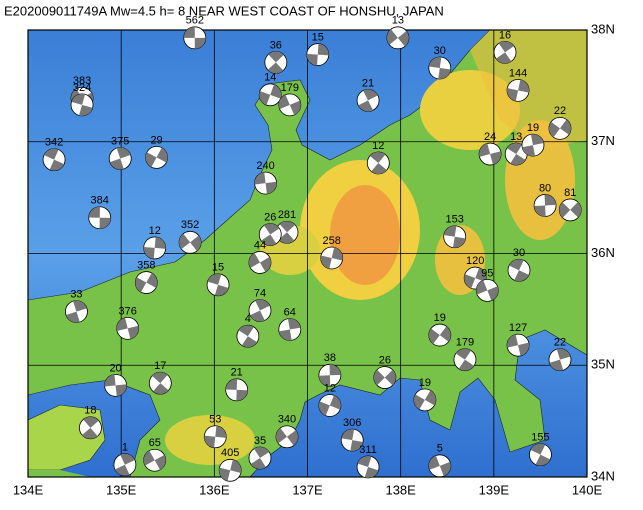  I want to click on event-label: 44, so click(260, 245).